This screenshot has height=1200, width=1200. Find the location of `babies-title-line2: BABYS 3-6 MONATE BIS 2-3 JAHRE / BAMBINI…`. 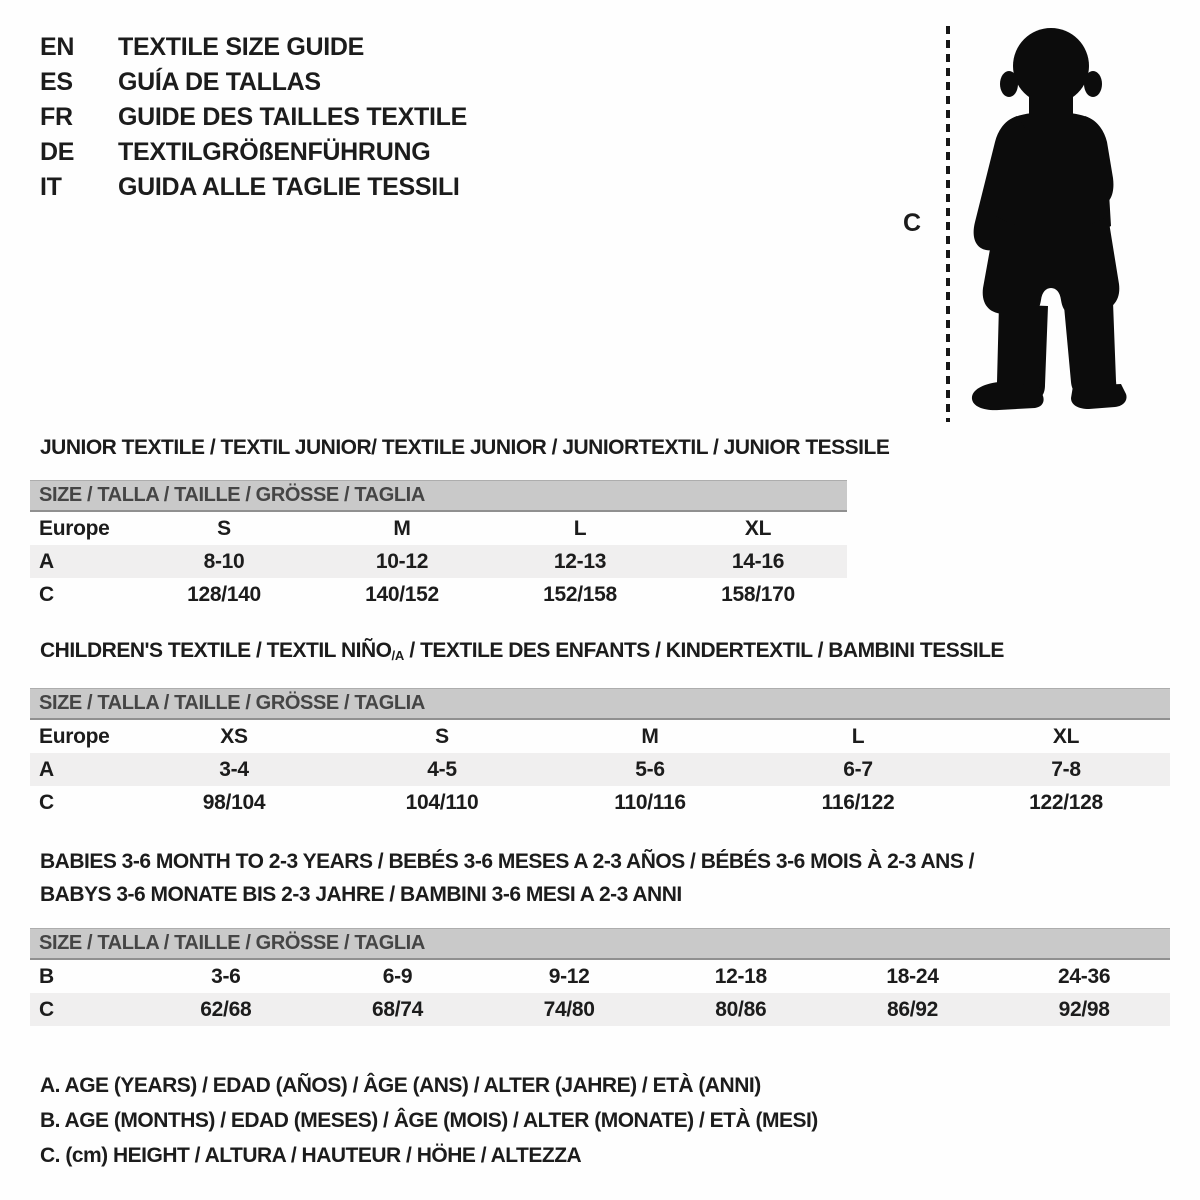

babies-title-line2: BABYS 3-6 MONATE BIS 2-3 JAHRE / BAMBINI… is located at coordinates (361, 894).